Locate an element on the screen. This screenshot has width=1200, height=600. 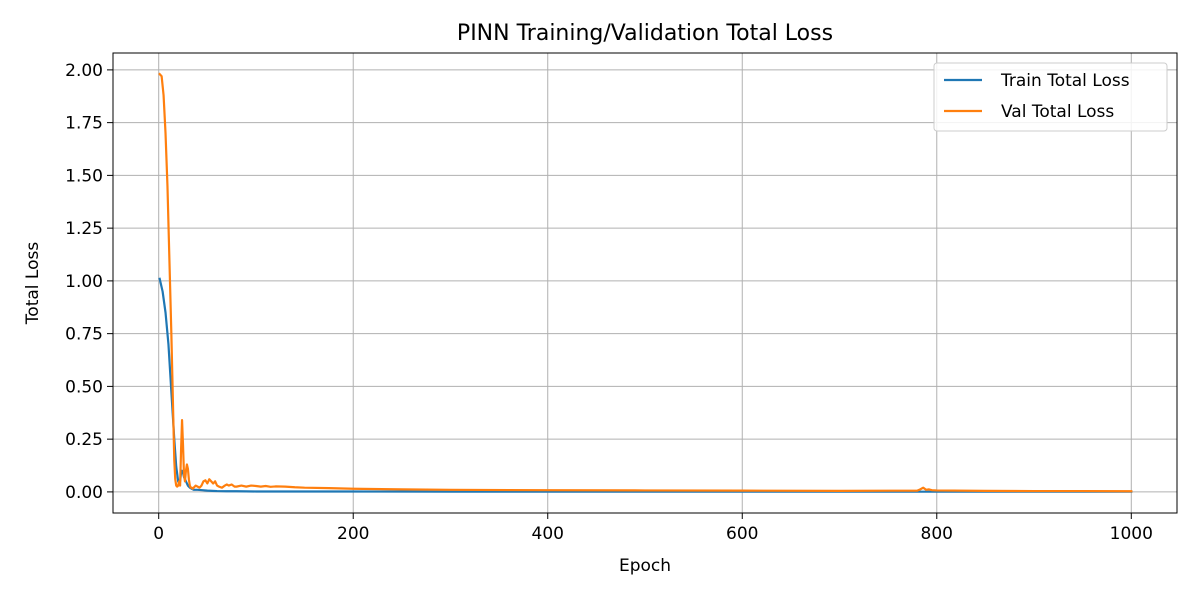
y-tick-label: 2.00 is located at coordinates (84, 71).